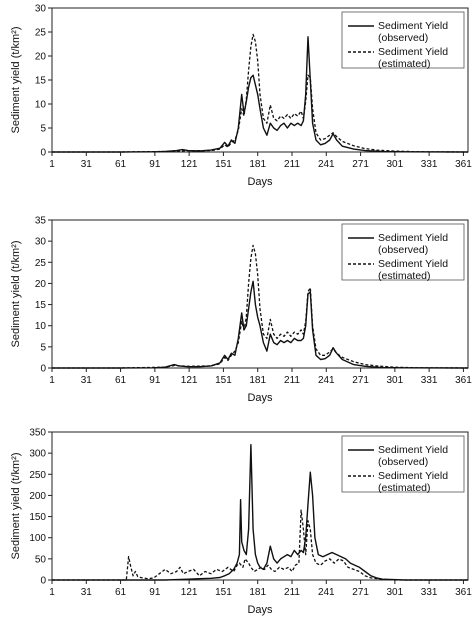  What do you see at coordinates (260, 545) in the screenshot?
I see `series-line-estimated` at bounding box center [260, 545].